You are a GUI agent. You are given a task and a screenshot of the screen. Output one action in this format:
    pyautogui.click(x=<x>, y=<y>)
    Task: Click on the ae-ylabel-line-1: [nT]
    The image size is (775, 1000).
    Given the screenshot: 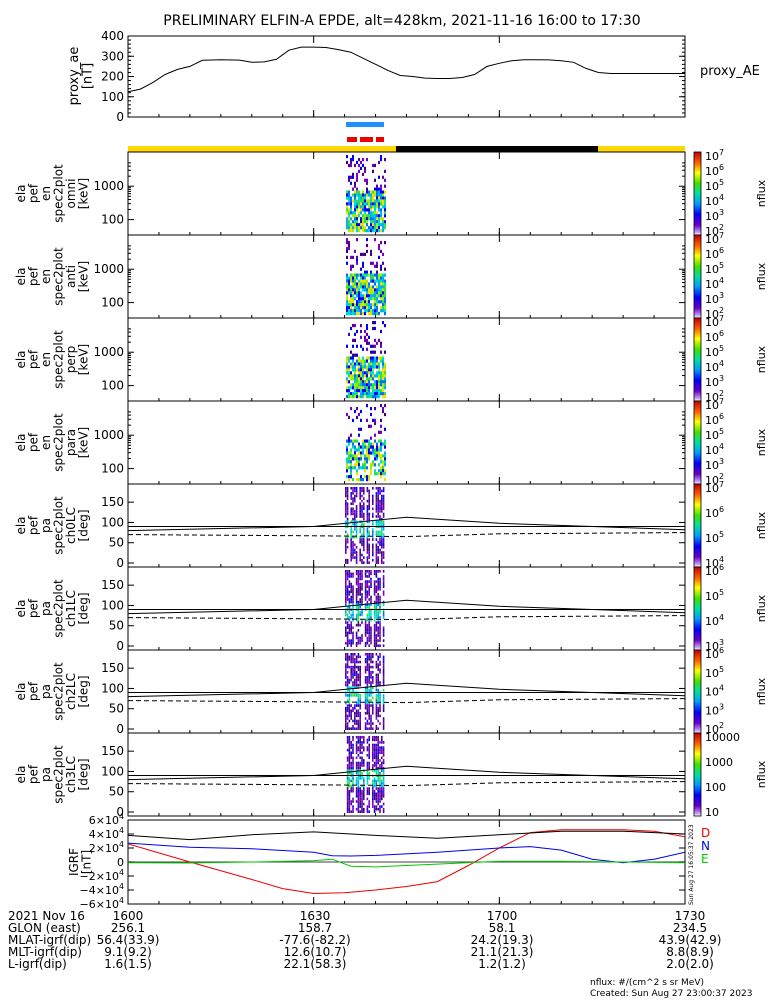 What is the action you would take?
    pyautogui.click(x=87, y=76)
    